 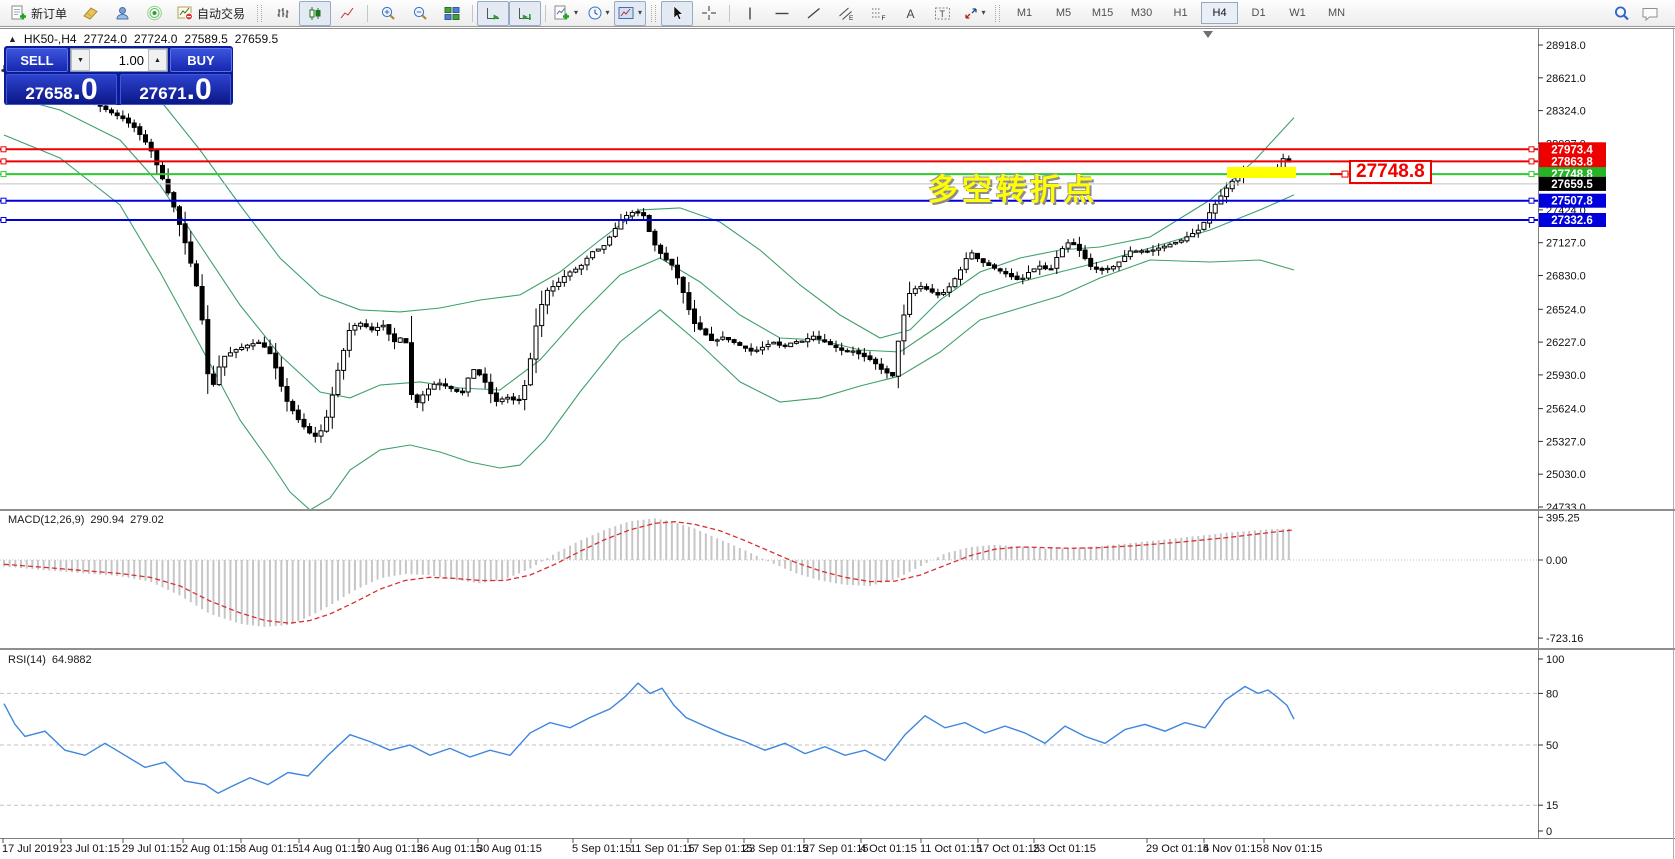 I want to click on arrows-tool-button: ▾, so click(x=974, y=13).